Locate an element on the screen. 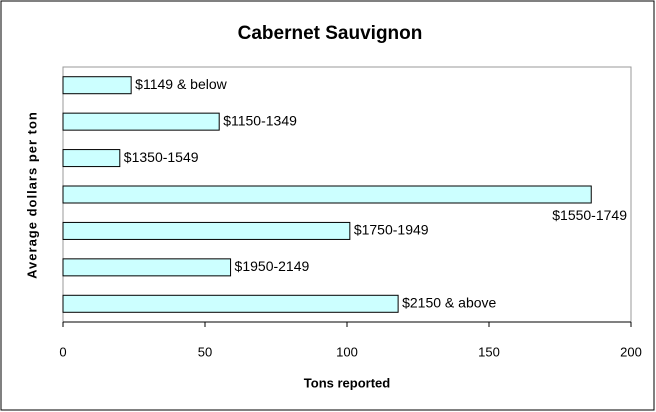 Image resolution: width=656 pixels, height=412 pixels. bar-label: $1750-1949 is located at coordinates (391, 230).